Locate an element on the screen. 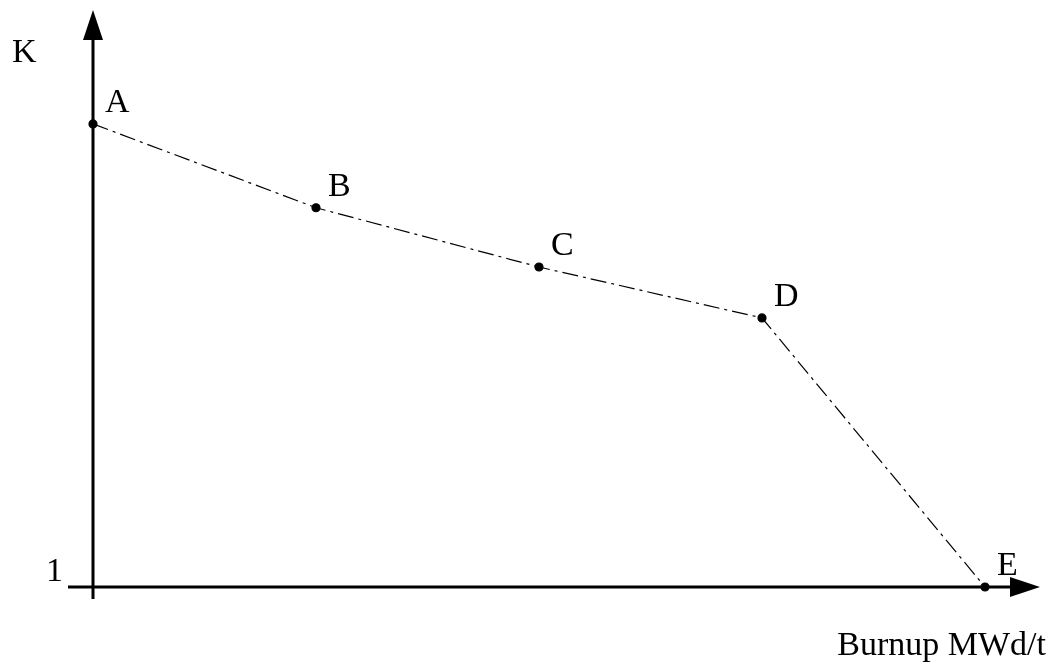  y-axis-title: K is located at coordinates (24, 50).